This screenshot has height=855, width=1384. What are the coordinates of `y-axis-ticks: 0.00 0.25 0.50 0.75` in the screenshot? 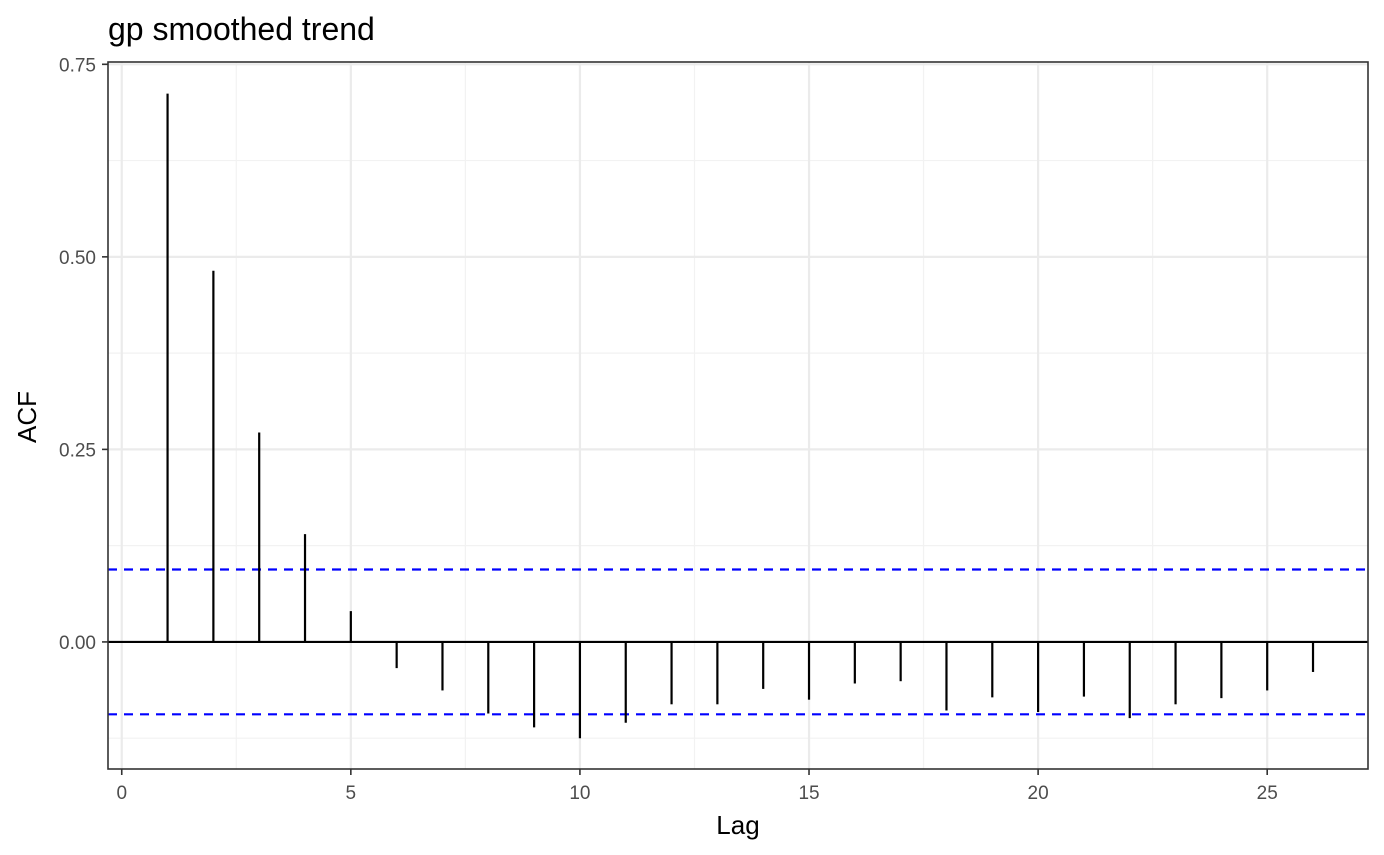 It's located at (83, 354).